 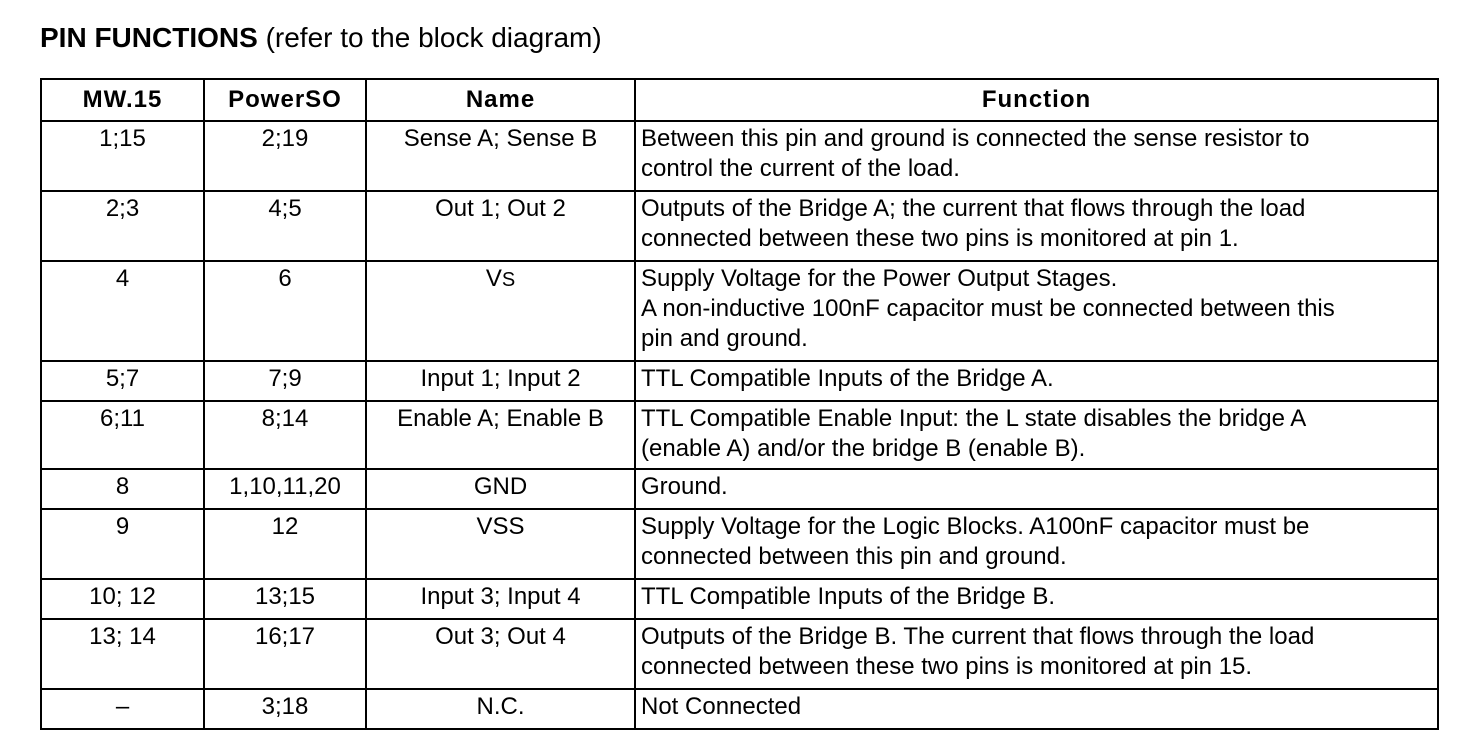 I want to click on cell-mw15: 10; 12, so click(x=122, y=599).